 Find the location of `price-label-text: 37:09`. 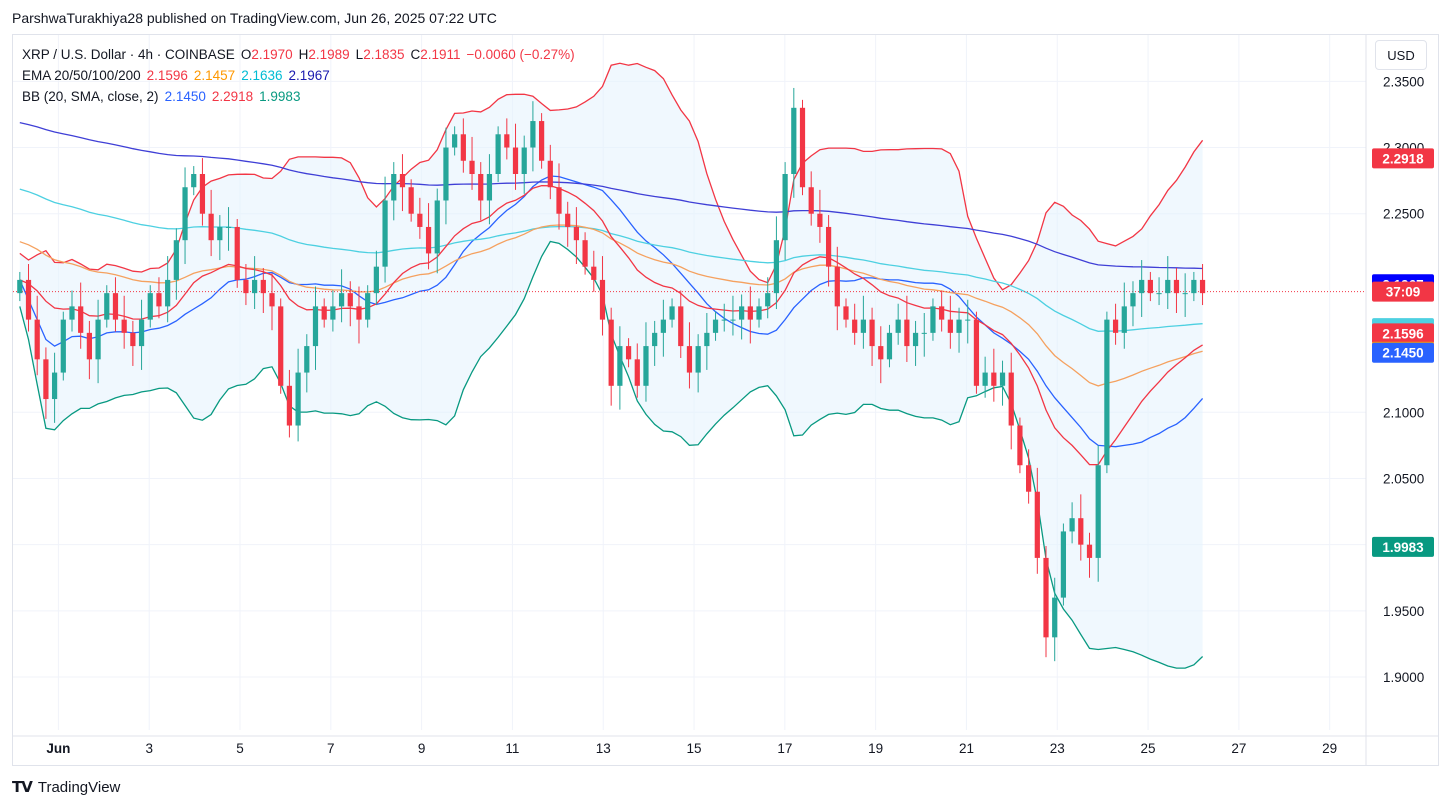

price-label-text: 37:09 is located at coordinates (1403, 292).